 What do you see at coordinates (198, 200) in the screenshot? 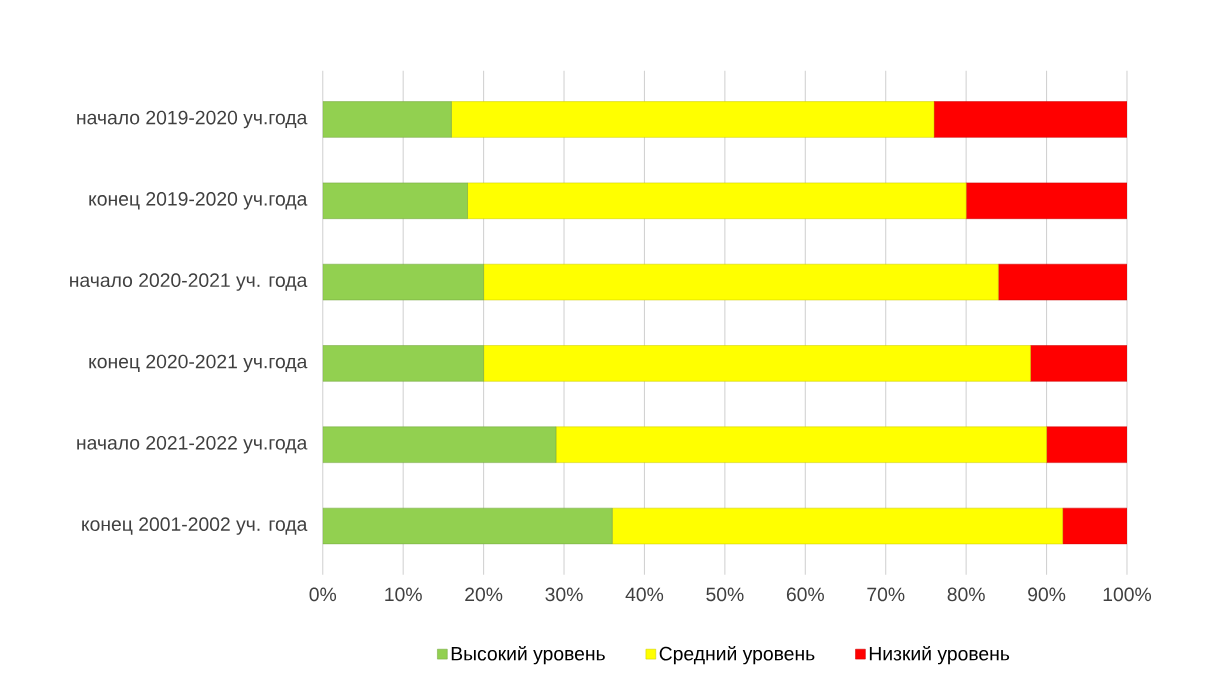
I see `y-tick-label: конец 2019-2020 уч.года` at bounding box center [198, 200].